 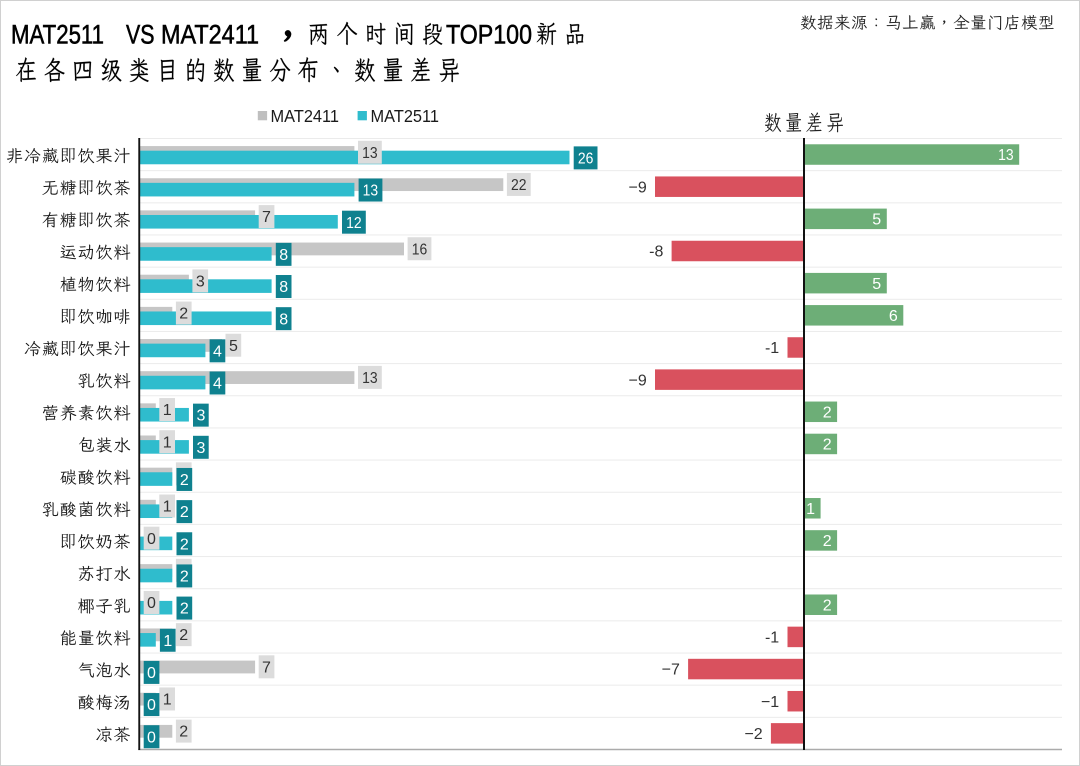 What do you see at coordinates (586, 159) in the screenshot?
I see `svg-text: 26` at bounding box center [586, 159].